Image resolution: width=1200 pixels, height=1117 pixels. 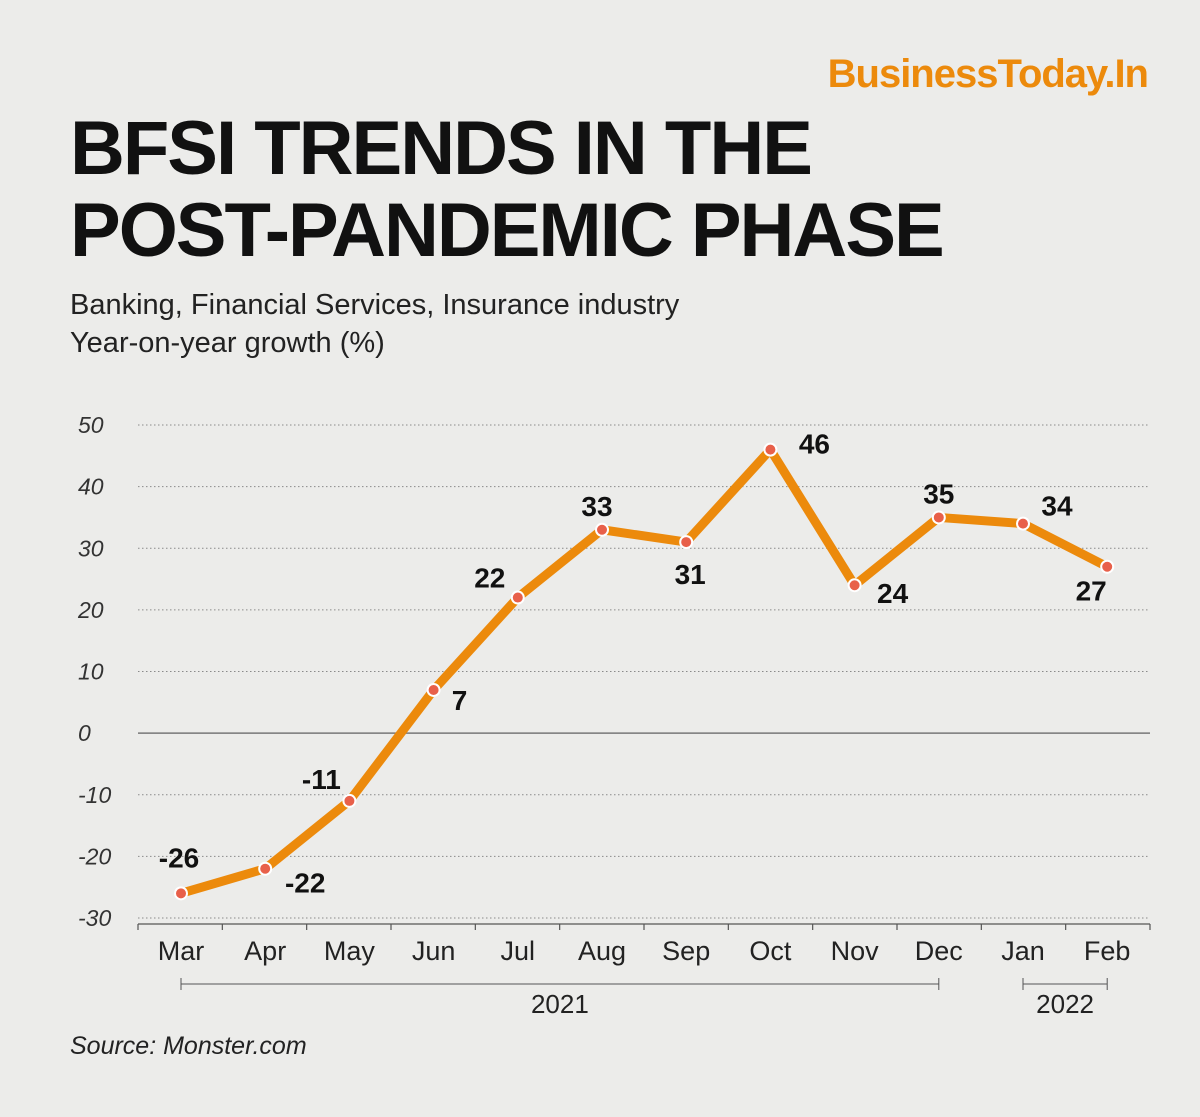 I want to click on x-tick-label: Aug, so click(x=602, y=951).